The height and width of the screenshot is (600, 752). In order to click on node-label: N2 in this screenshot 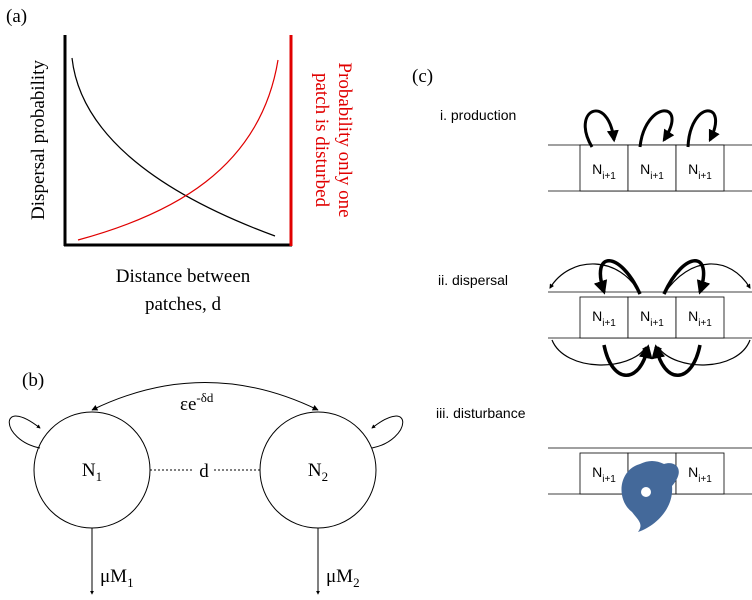, I will do `click(318, 472)`.